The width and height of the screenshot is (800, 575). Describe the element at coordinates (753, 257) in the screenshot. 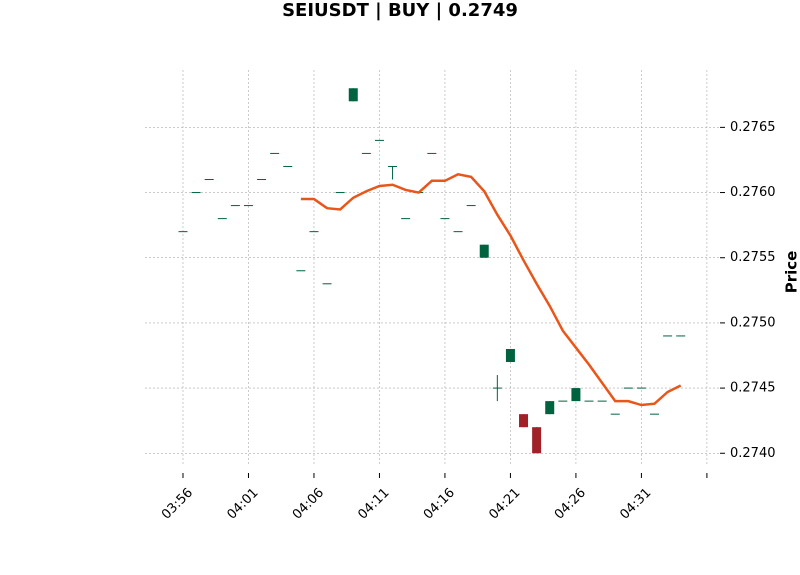

I see `y-tick-label: 0.2755` at that location.